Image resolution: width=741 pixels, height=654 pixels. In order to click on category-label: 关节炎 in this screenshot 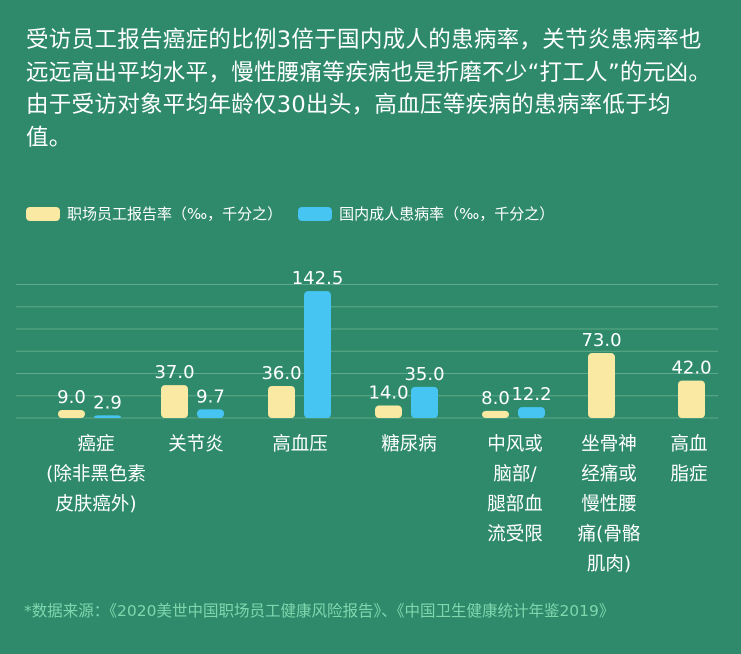, I will do `click(196, 444)`.